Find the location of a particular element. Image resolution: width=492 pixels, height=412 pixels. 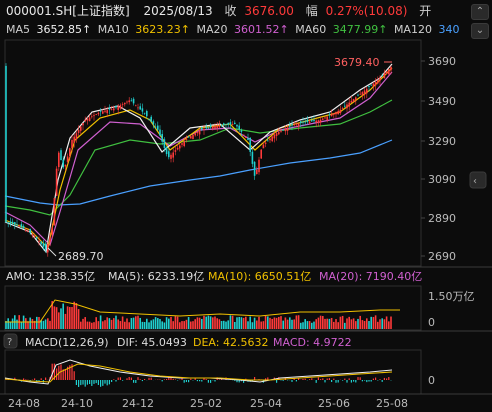

ma10-value: 3623.23↑ is located at coordinates (162, 29).